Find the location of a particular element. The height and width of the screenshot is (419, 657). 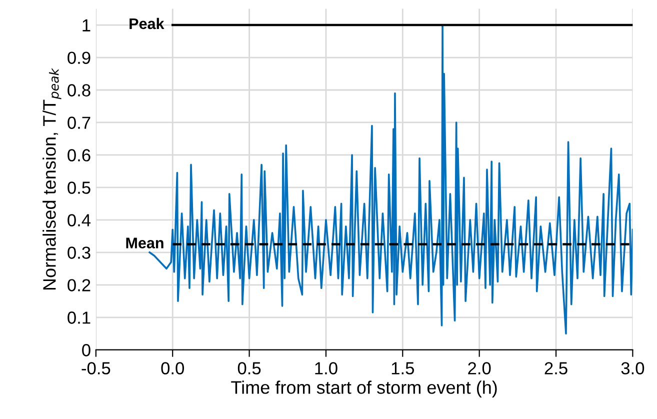

y-tick-label: 0.9 is located at coordinates (79, 58).